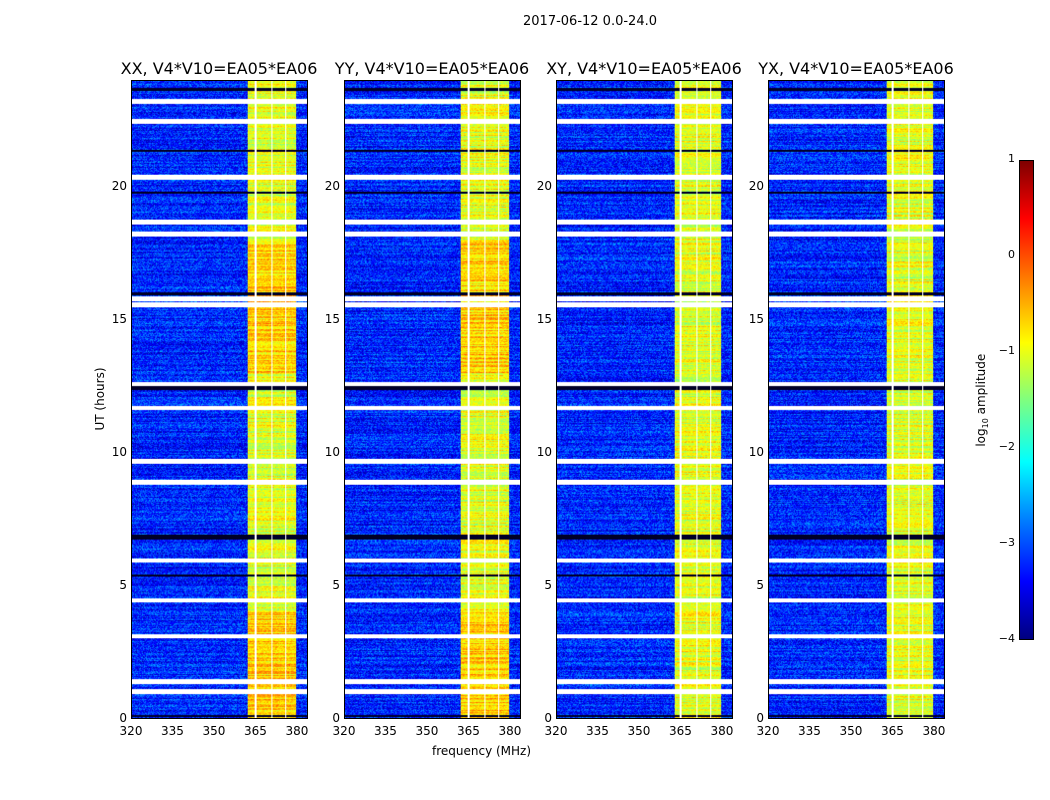 This screenshot has width=1050, height=800. Describe the element at coordinates (1011, 158) in the screenshot. I see `colorbar-tick-label: 1` at that location.